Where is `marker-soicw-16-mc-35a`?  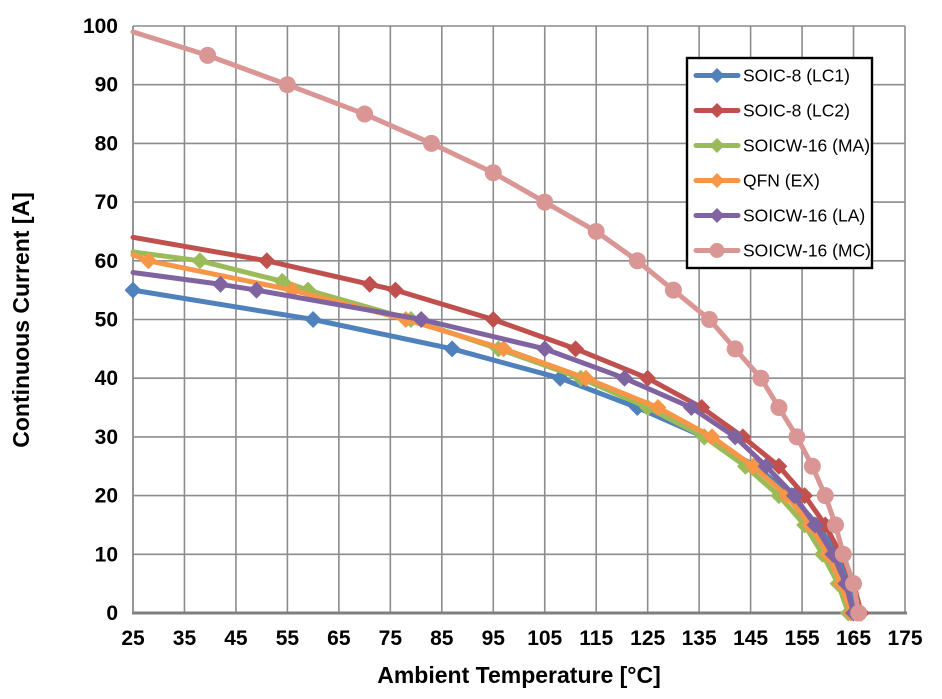
marker-soicw-16-mc-35a is located at coordinates (779, 408).